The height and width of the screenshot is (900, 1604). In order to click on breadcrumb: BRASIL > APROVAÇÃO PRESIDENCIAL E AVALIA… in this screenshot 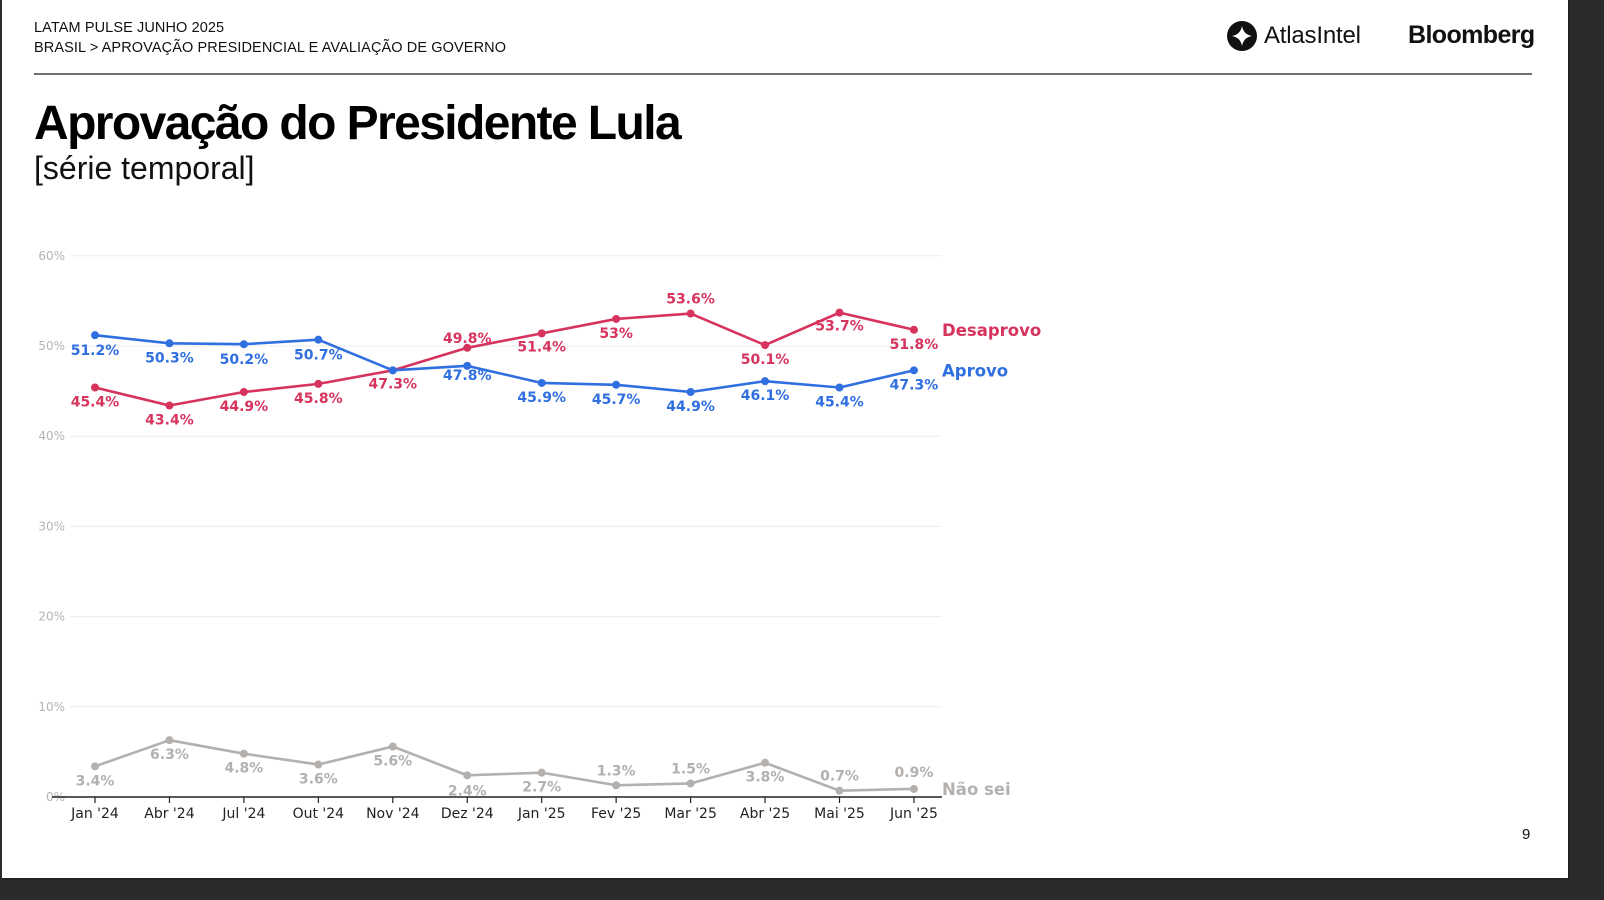, I will do `click(270, 48)`.